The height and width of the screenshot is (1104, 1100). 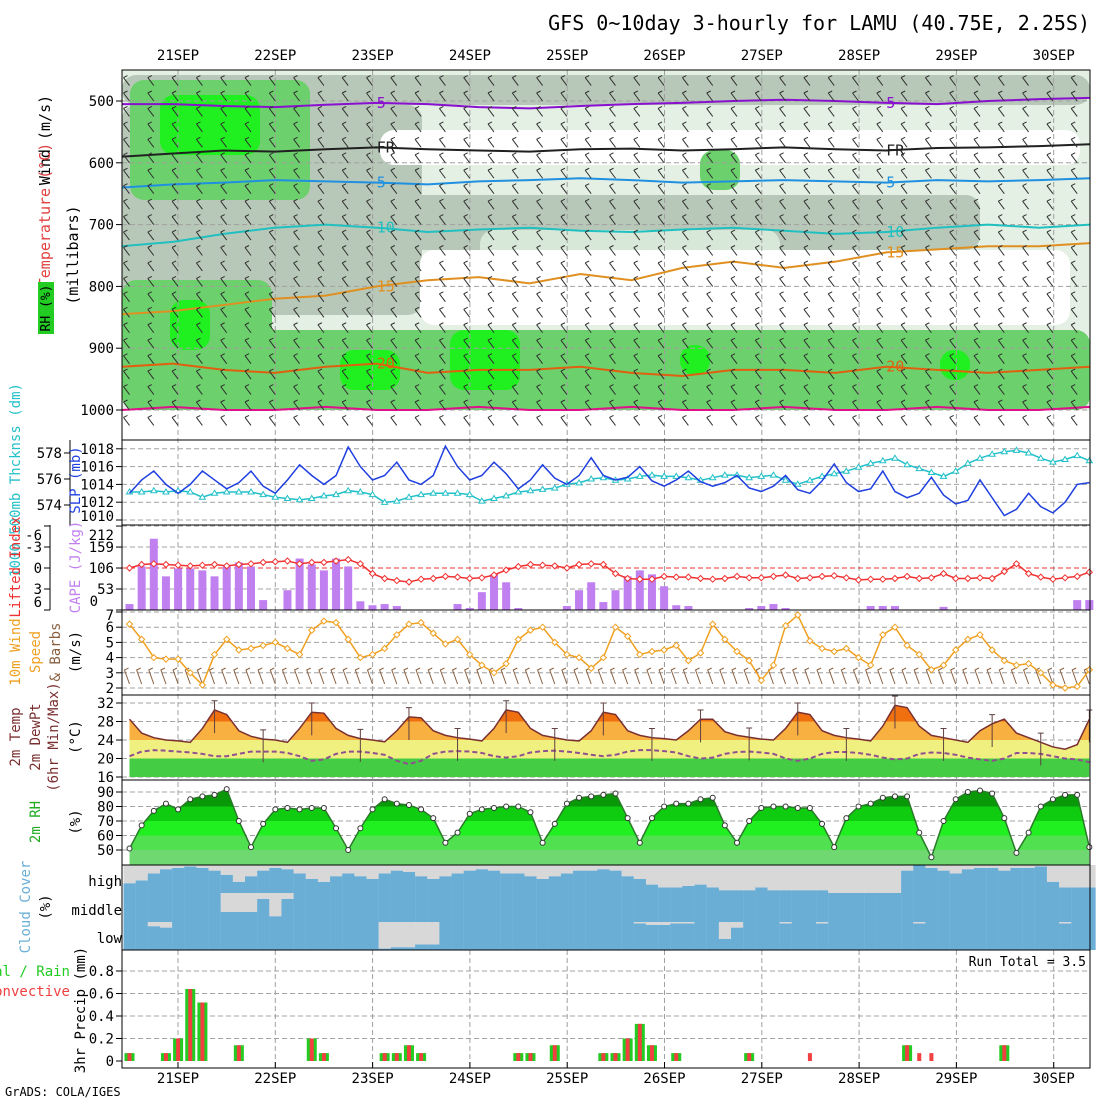 I want to click on cape-ylabel: CAPE (J/kg), so click(x=76, y=567).